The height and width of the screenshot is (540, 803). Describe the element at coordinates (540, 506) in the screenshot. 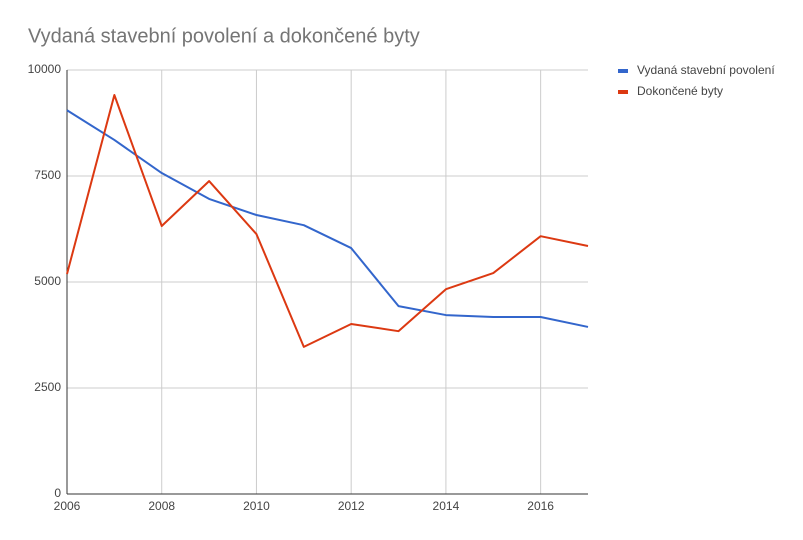

I see `x-tick-label: 2016` at that location.